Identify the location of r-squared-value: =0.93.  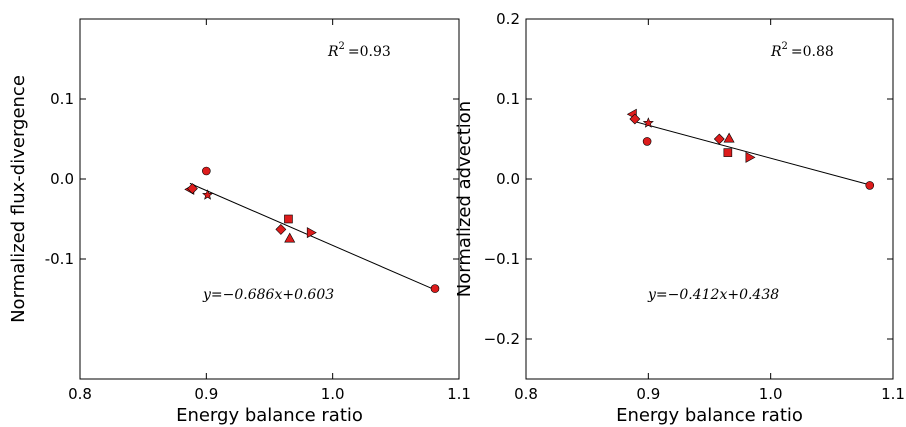
(369, 52).